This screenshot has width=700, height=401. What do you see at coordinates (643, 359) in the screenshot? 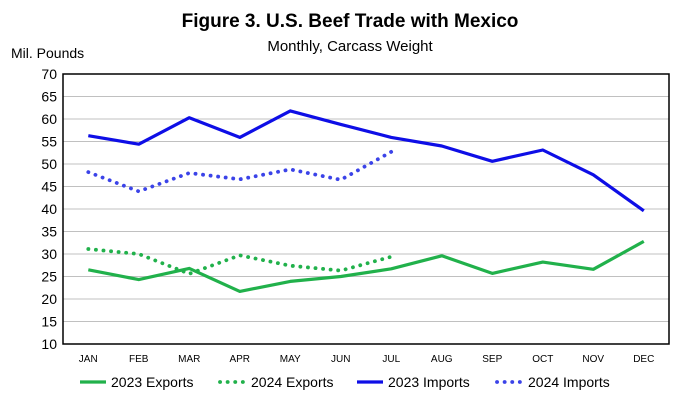
I see `x-tick-label: DEC` at bounding box center [643, 359].